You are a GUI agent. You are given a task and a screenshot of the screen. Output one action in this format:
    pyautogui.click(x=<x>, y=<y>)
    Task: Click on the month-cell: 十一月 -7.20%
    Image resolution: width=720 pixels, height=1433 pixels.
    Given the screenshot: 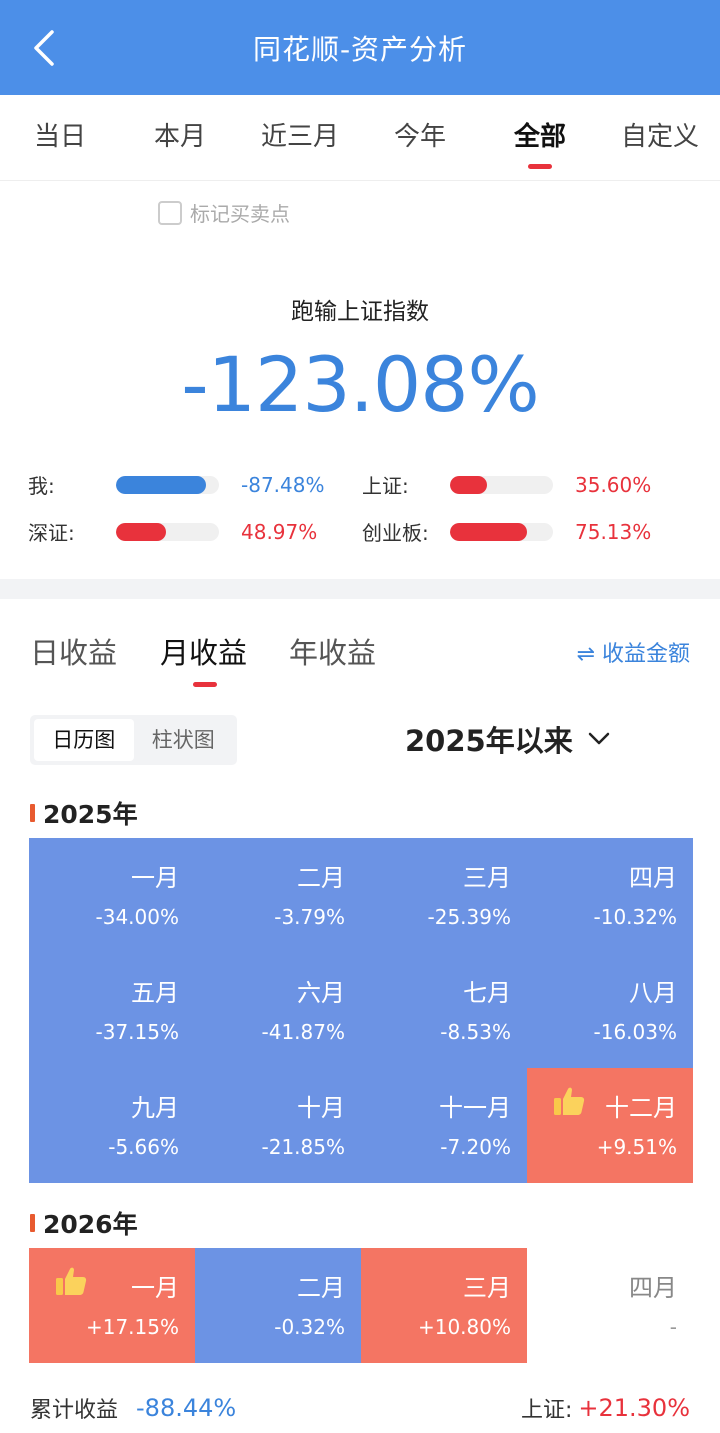 What is the action you would take?
    pyautogui.click(x=444, y=1125)
    